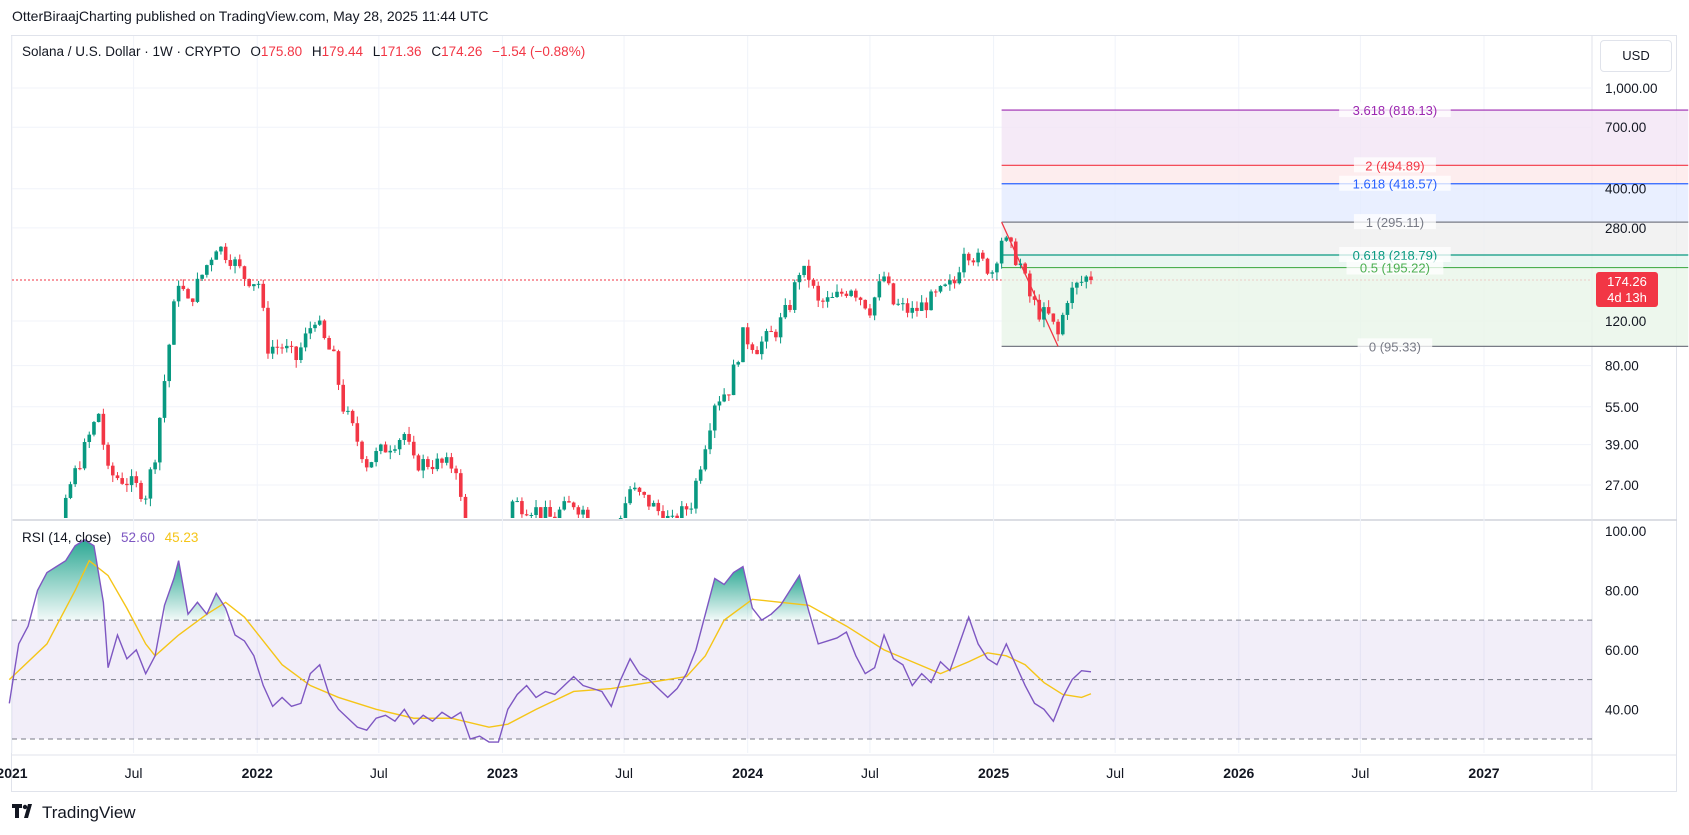  What do you see at coordinates (1625, 228) in the screenshot?
I see `price-tick-label: 280.00` at bounding box center [1625, 228].